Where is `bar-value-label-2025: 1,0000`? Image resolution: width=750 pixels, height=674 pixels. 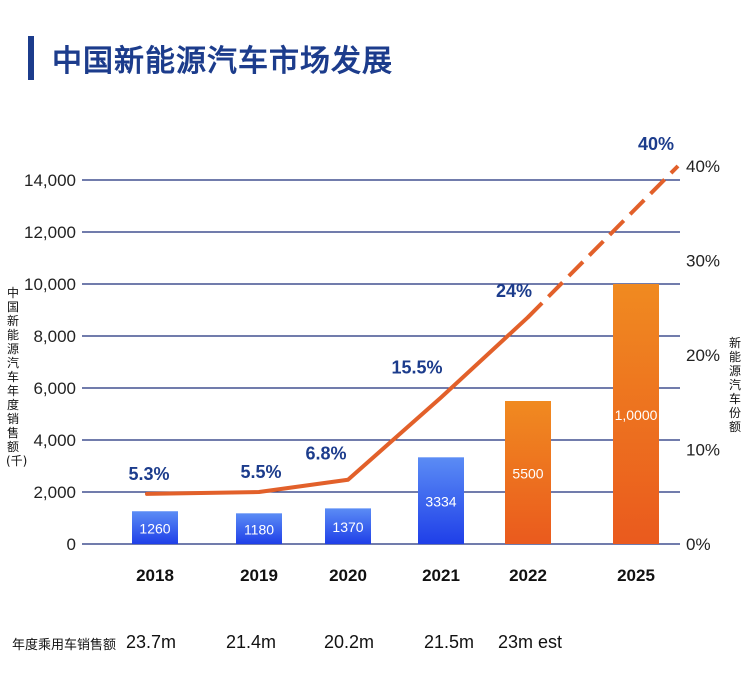 bar-value-label-2025: 1,0000 is located at coordinates (636, 415).